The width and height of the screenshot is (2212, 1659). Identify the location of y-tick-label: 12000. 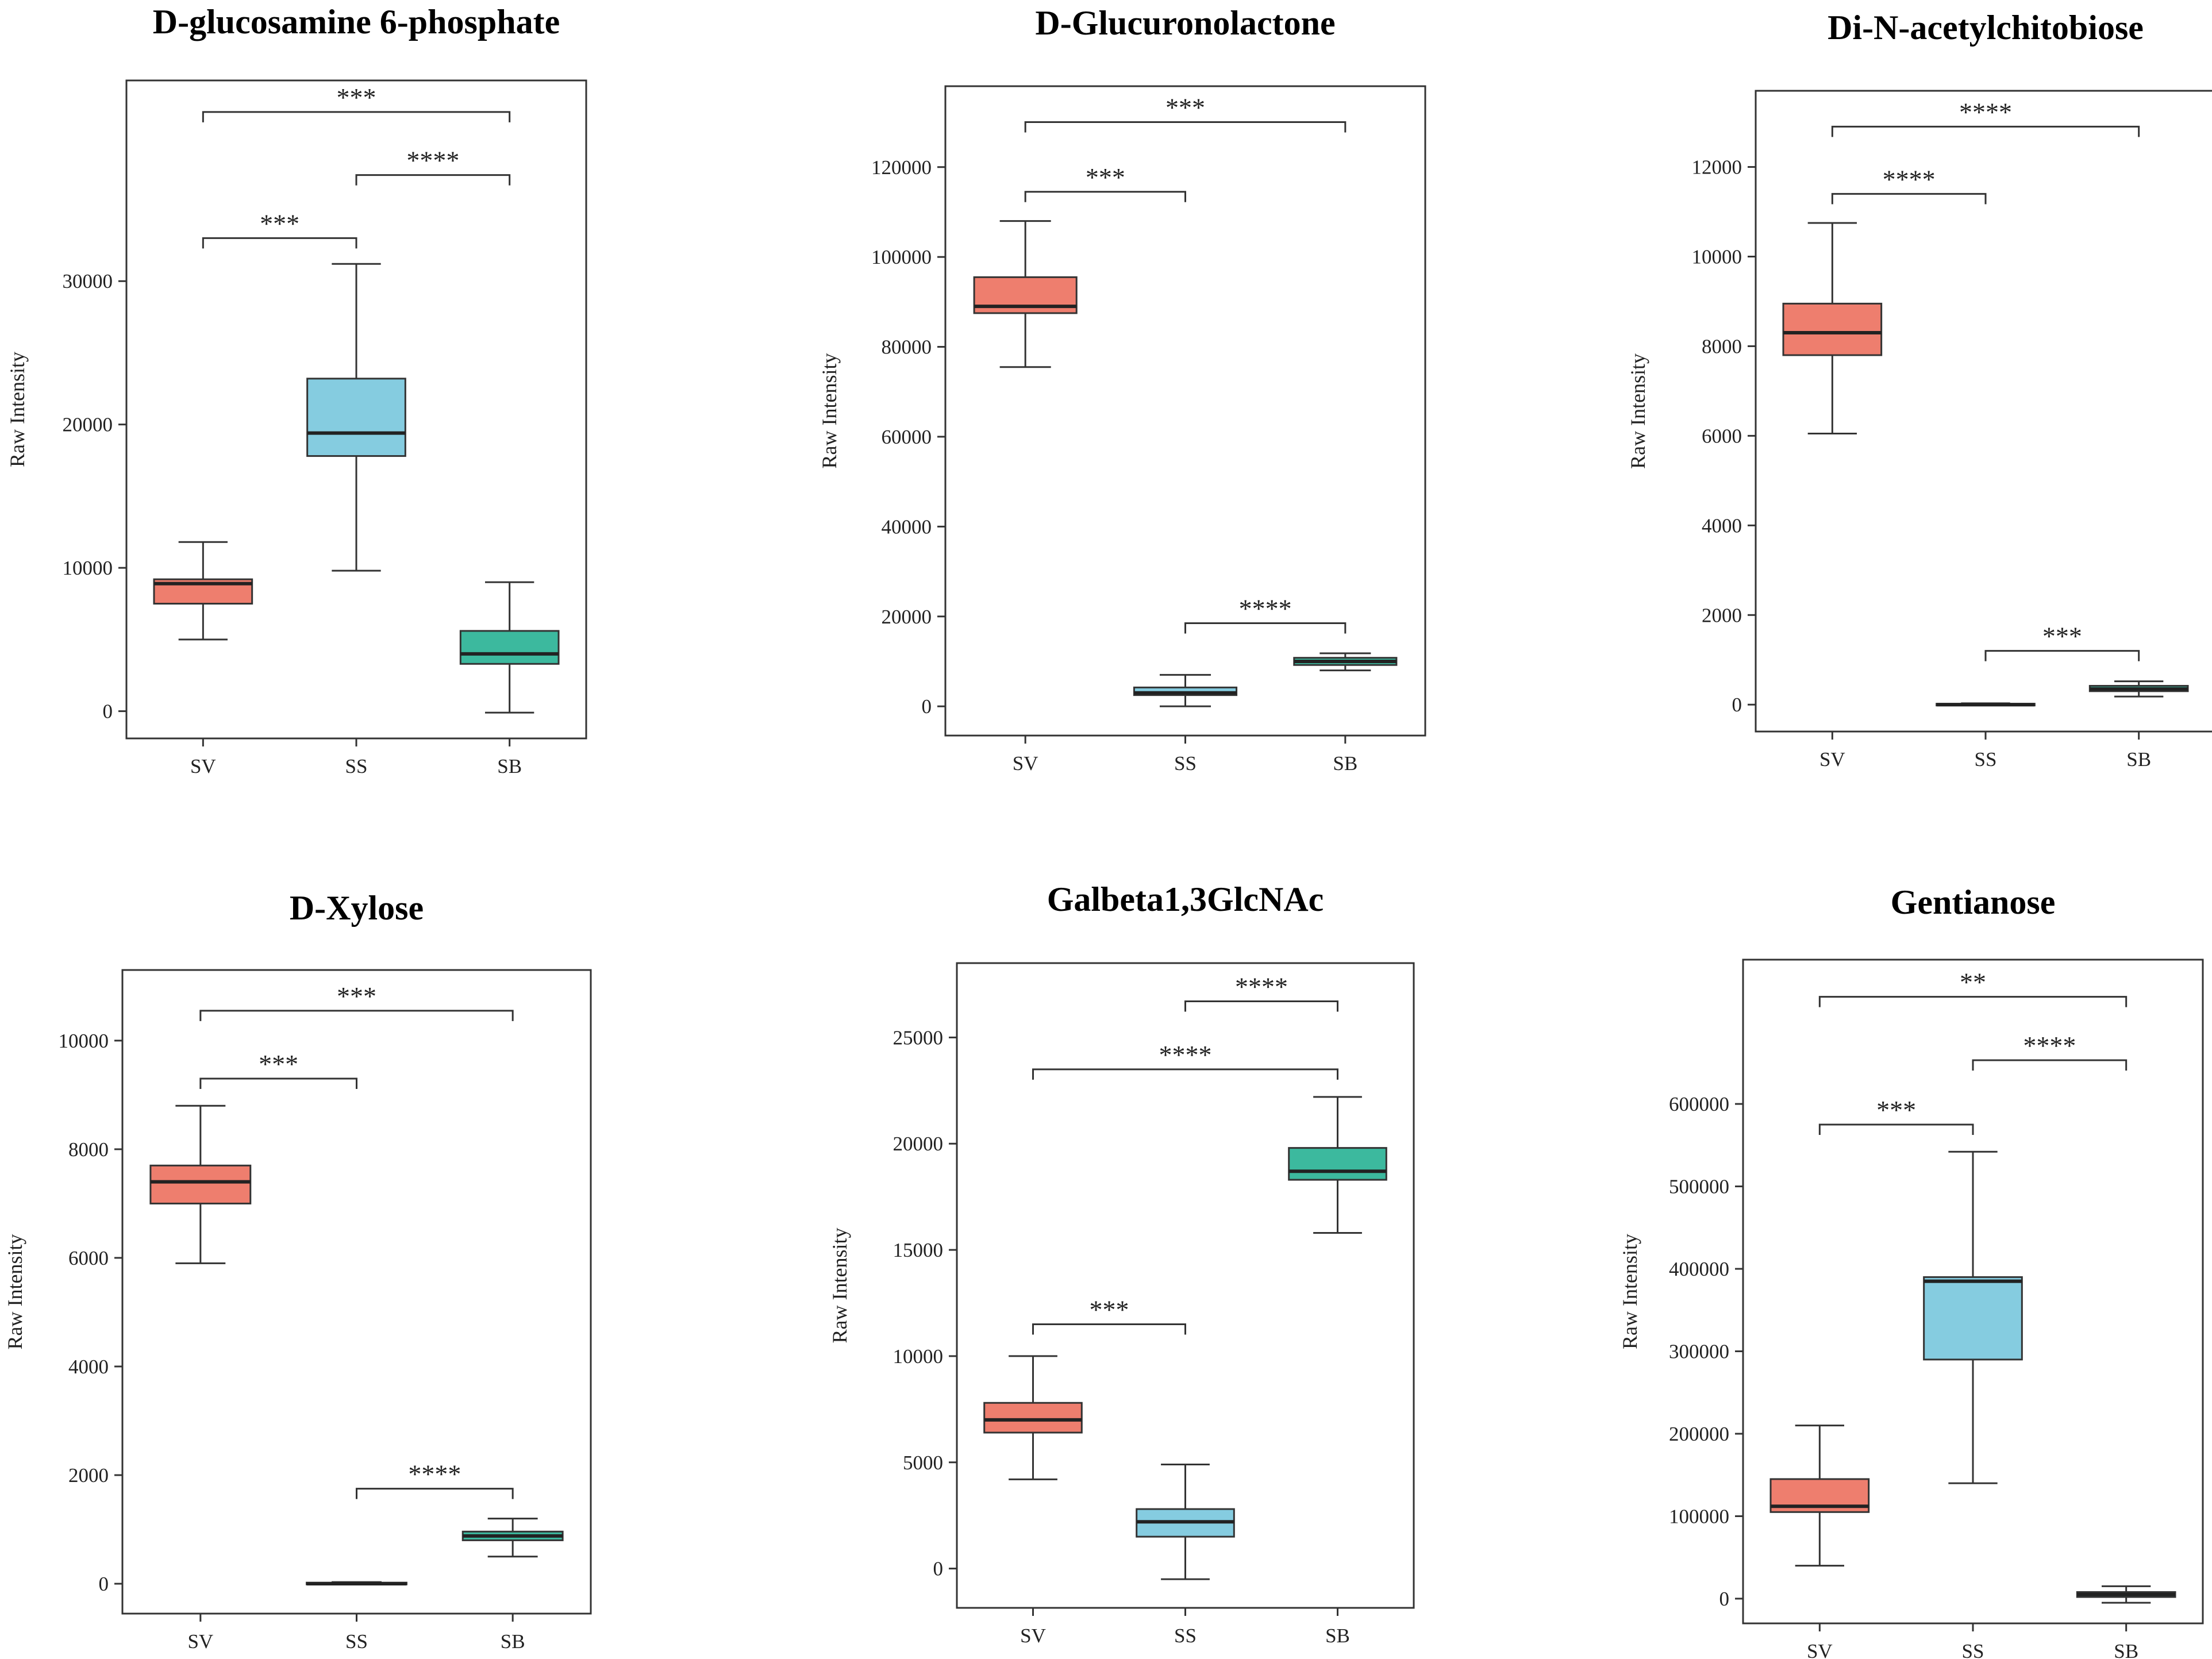
(1717, 167).